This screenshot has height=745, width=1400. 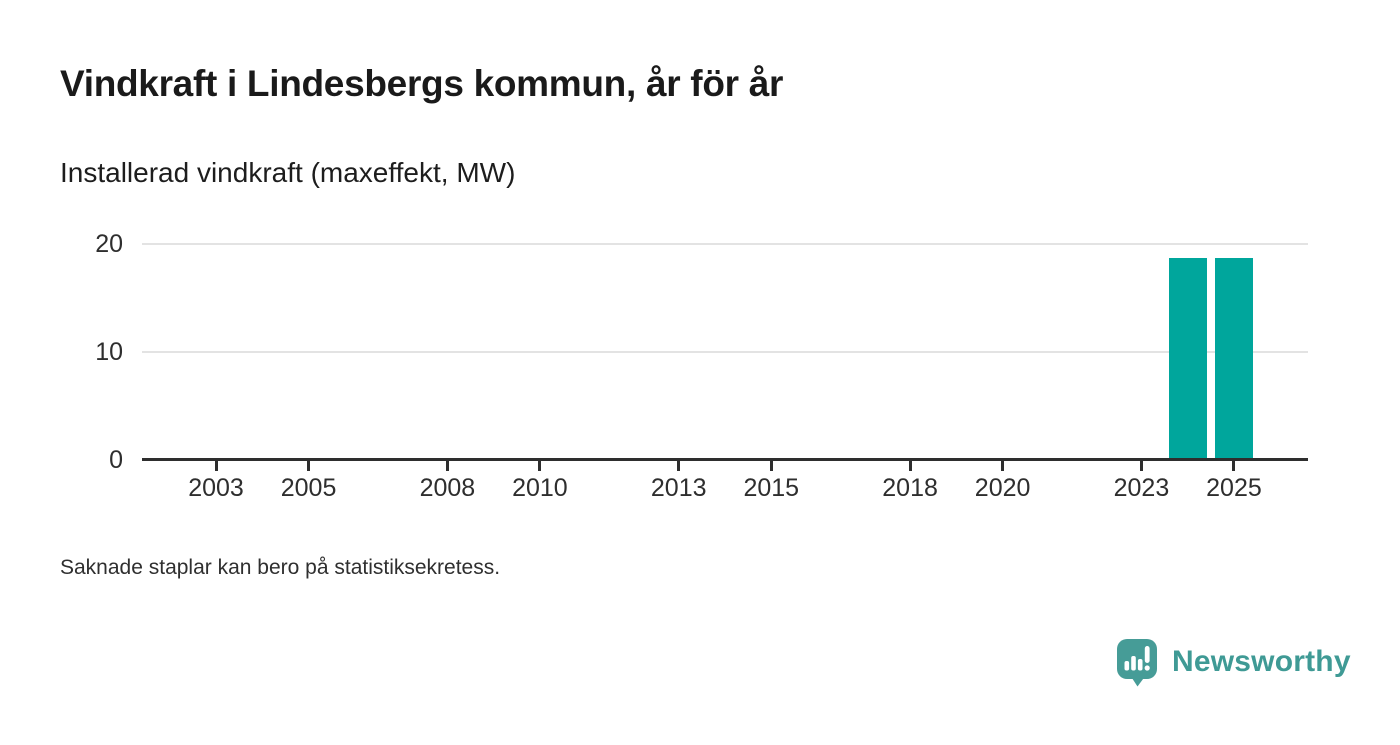 I want to click on bar-2025, so click(x=1233, y=359).